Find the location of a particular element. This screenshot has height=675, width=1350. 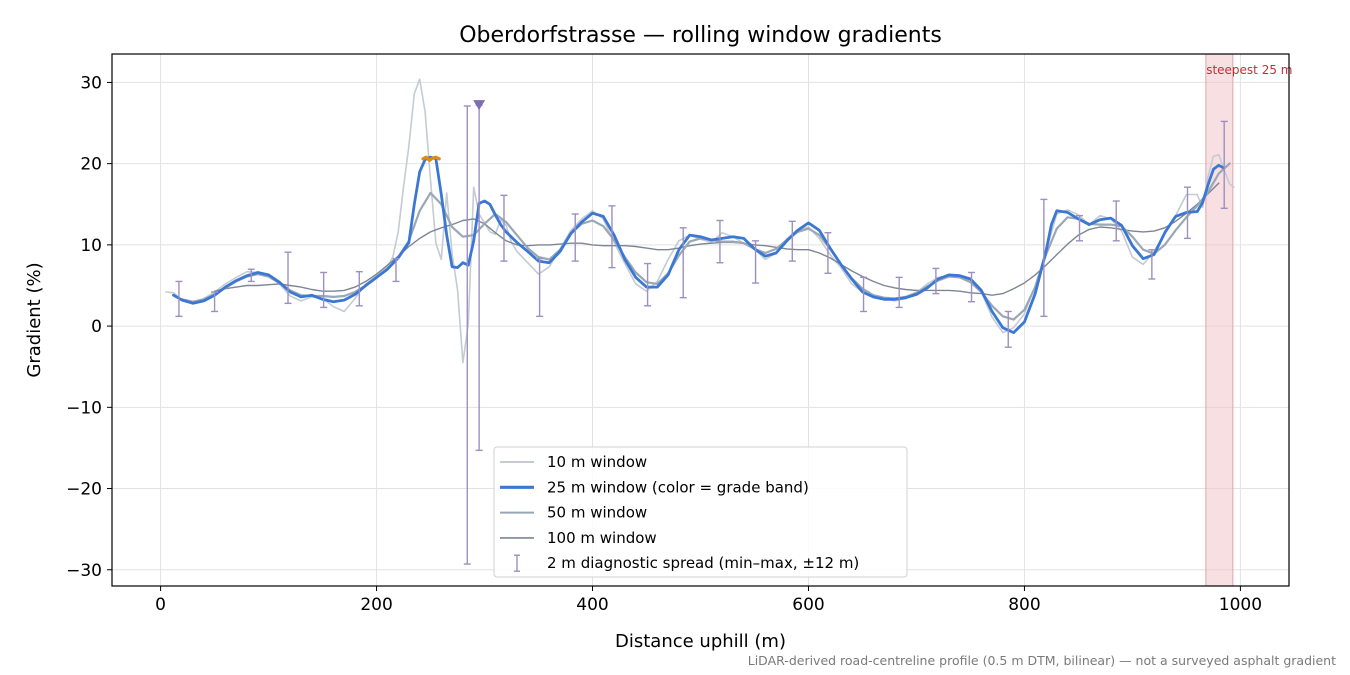

steepest-highlight: steepest 25 m is located at coordinates (1248, 320).